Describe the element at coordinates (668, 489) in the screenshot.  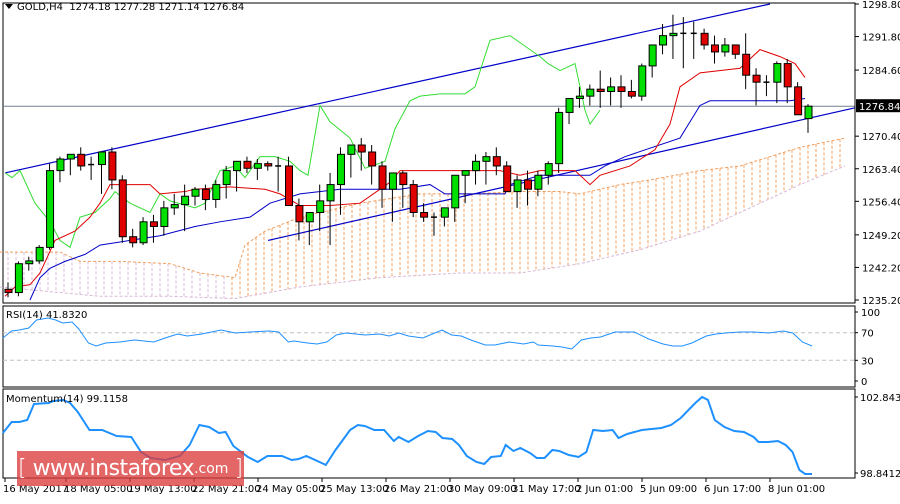
I see `time-tick: 5 Jun 09:00` at that location.